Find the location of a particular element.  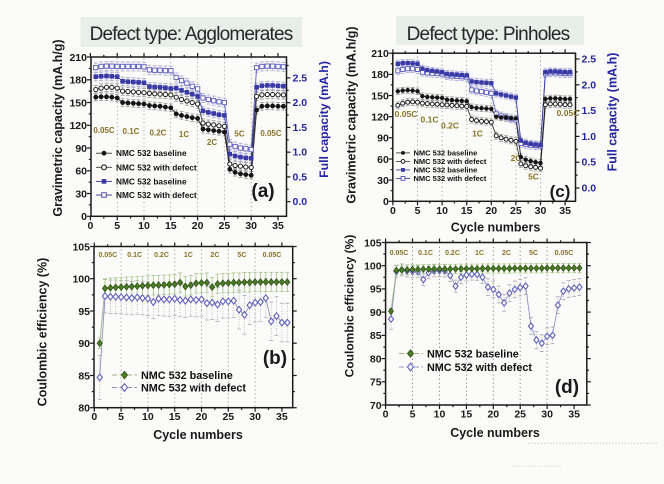

svg-text: 60 is located at coordinates (383, 160).